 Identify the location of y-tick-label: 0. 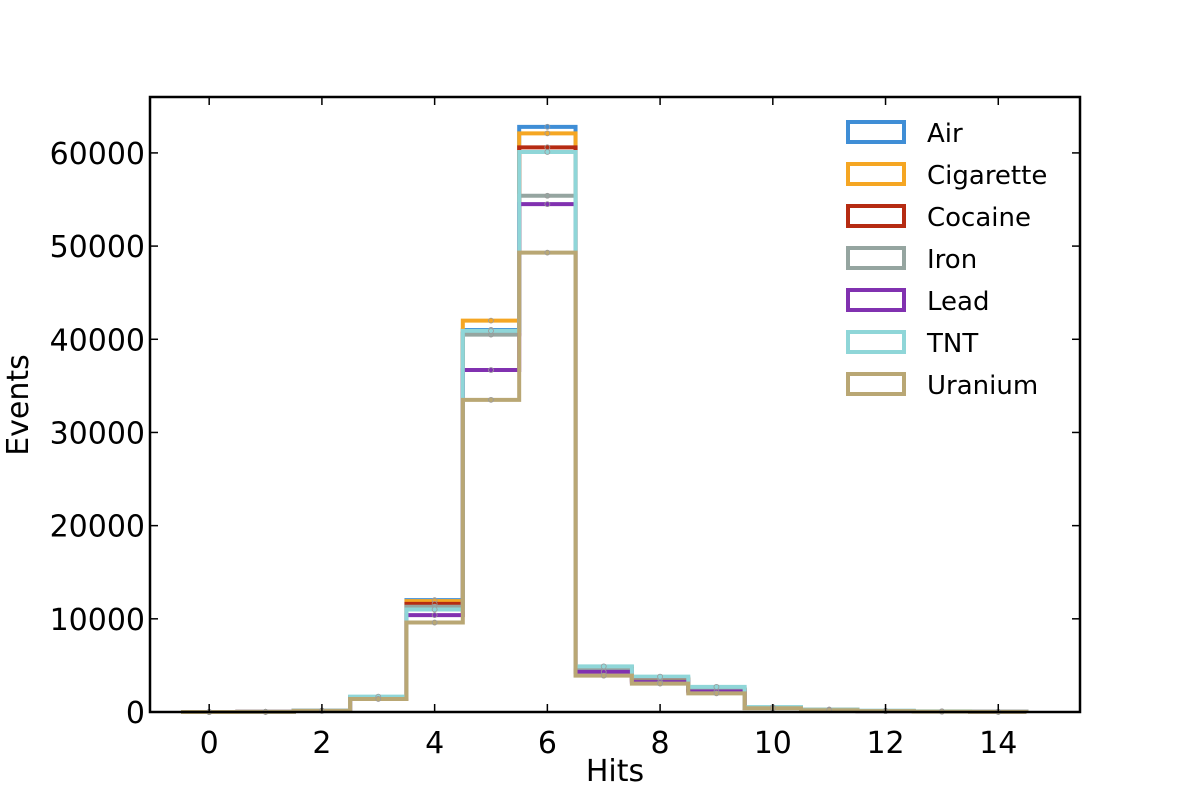
(135, 713).